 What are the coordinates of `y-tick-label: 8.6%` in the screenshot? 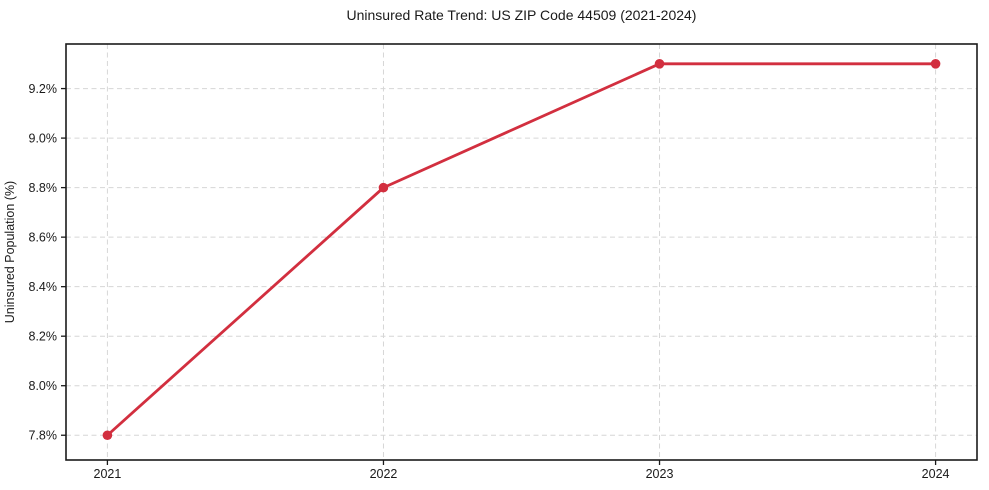 It's located at (43, 238).